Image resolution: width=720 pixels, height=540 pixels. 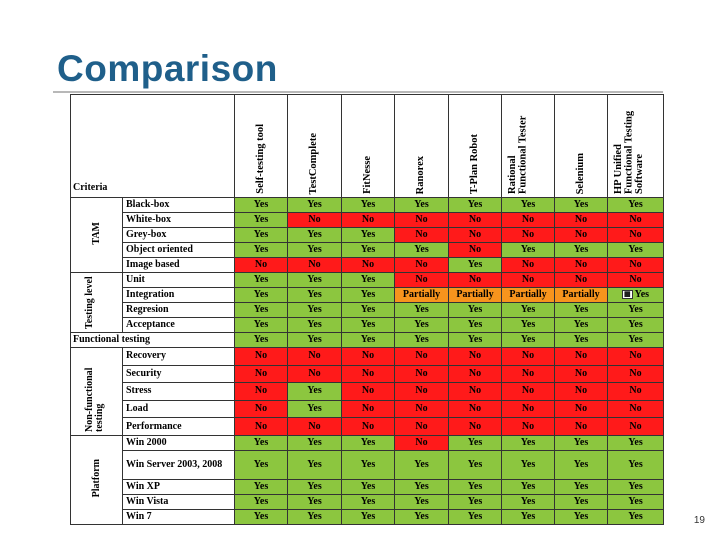 I want to click on criterion-label: Win 2000, so click(x=178, y=443).